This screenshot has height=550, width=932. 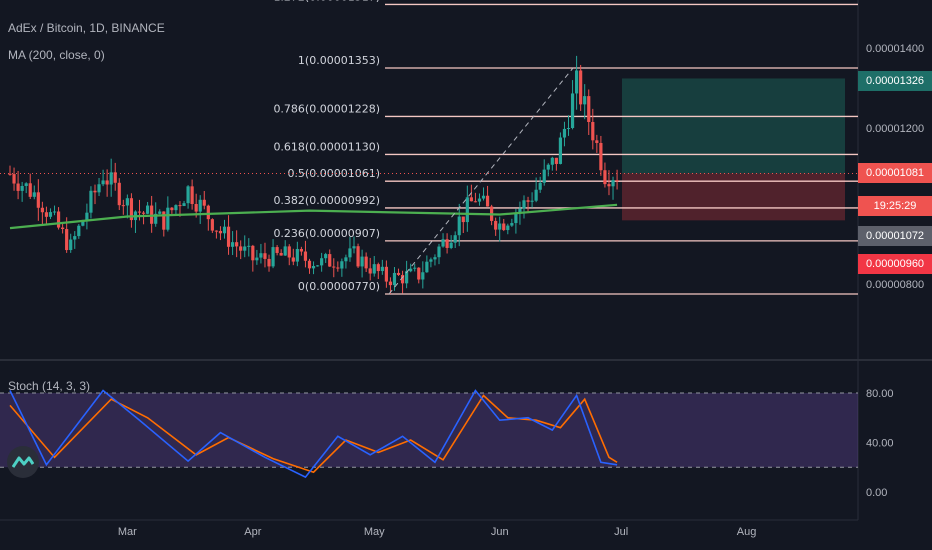 I want to click on time-axis-label: Jul, so click(x=621, y=532).